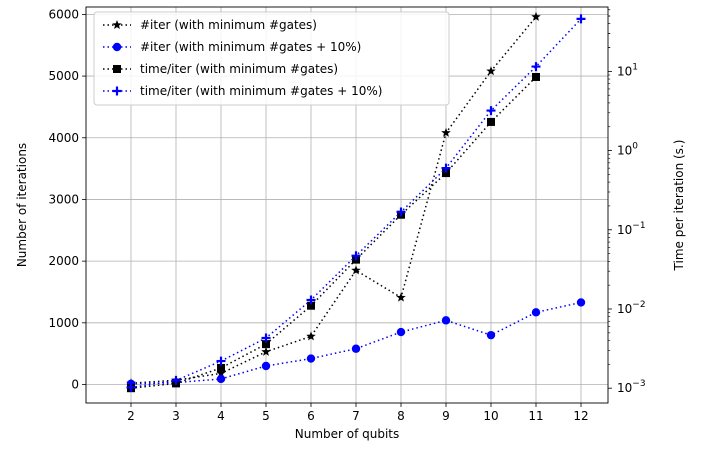  Describe the element at coordinates (627, 202) in the screenshot. I see `y-axis-right: 10⁻³ 10⁻² 10⁻¹ 10⁰ 10¹` at that location.